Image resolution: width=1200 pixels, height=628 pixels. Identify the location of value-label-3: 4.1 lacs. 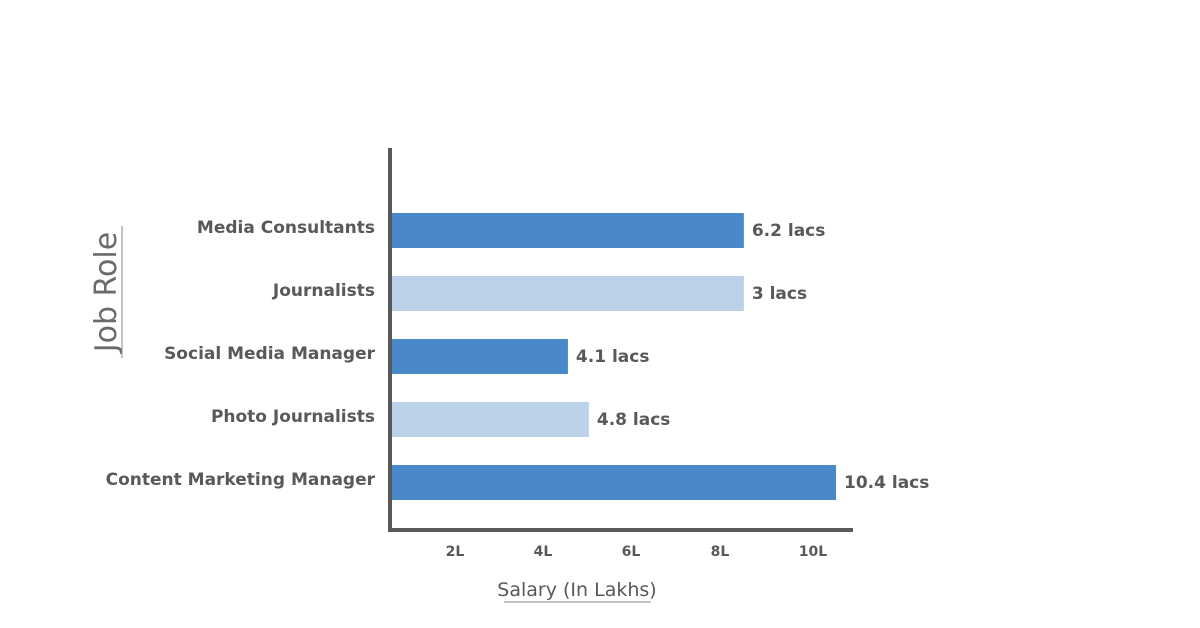
(613, 357).